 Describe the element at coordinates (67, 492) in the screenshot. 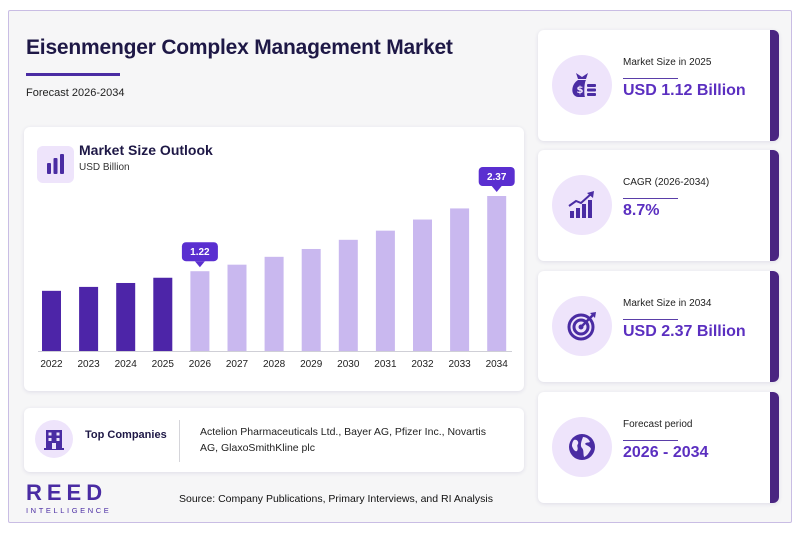

I see `brand-name: REED` at that location.